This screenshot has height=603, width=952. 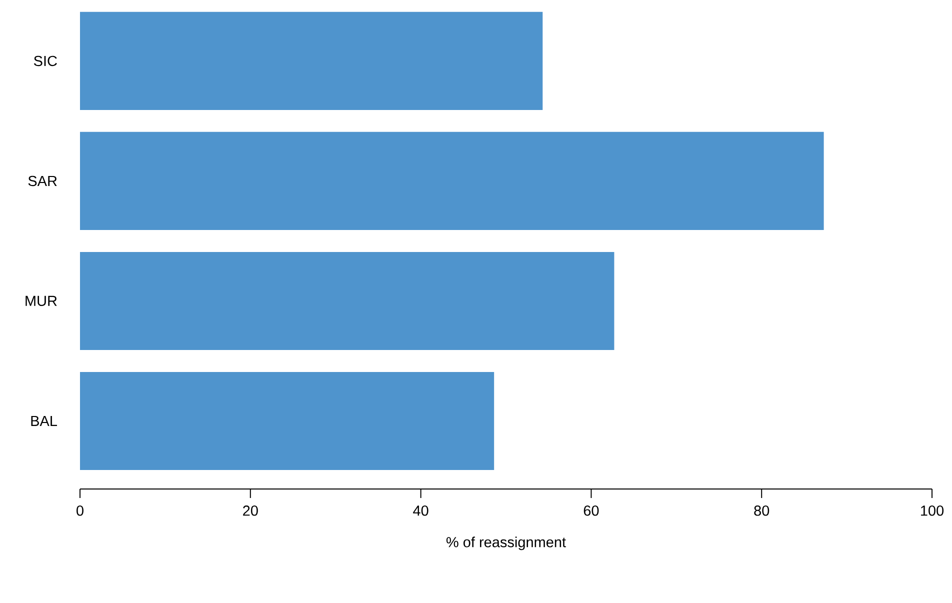 I want to click on x-axis-title: % of reassignment, so click(x=506, y=543).